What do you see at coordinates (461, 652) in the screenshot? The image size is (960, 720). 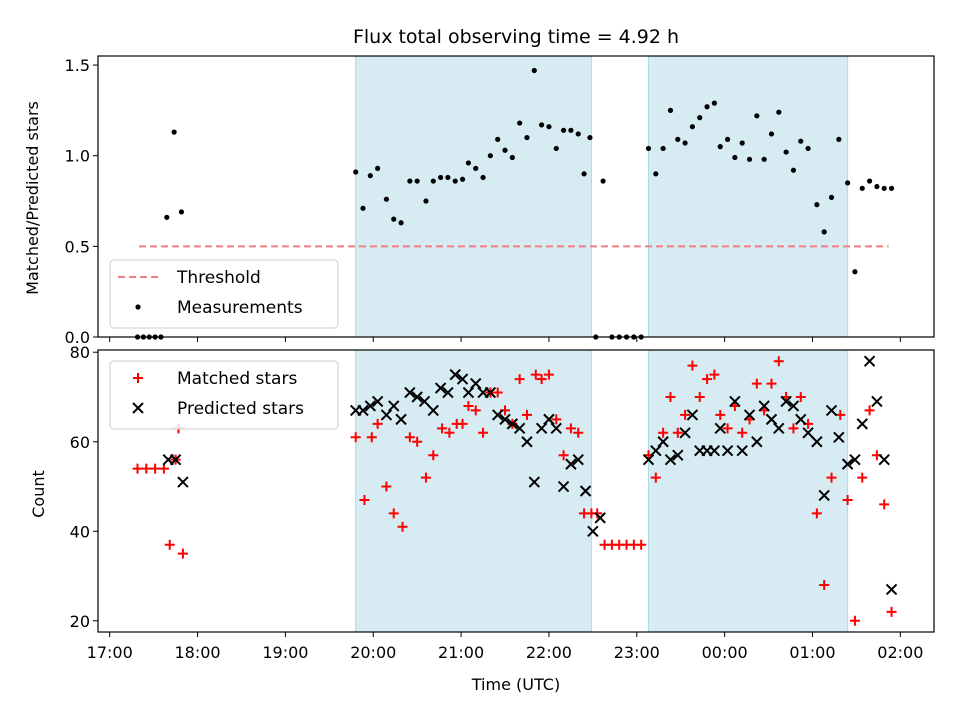 I see `x-tick-label: 21:00` at bounding box center [461, 652].